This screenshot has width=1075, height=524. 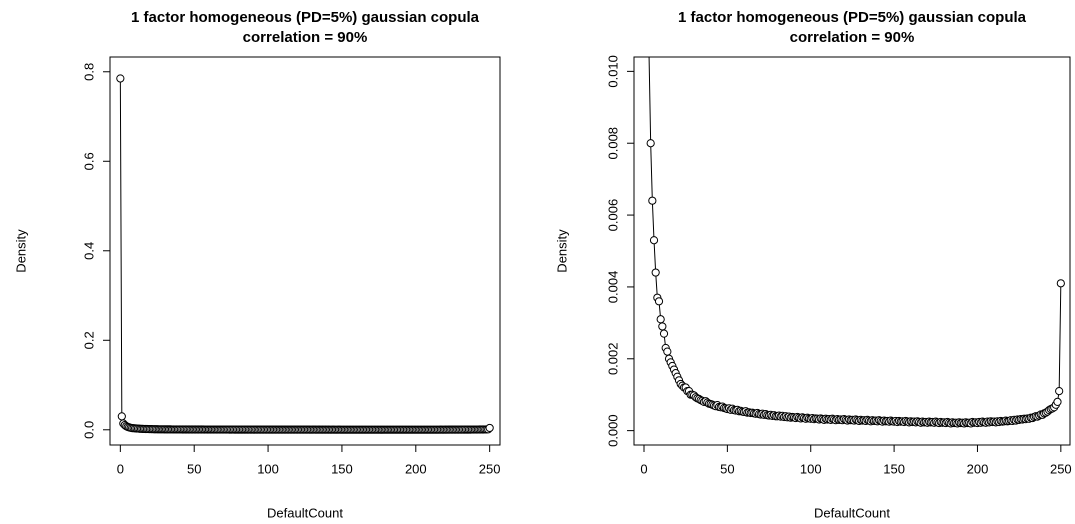 I want to click on y-tick-label: 0.4, so click(x=88, y=251).